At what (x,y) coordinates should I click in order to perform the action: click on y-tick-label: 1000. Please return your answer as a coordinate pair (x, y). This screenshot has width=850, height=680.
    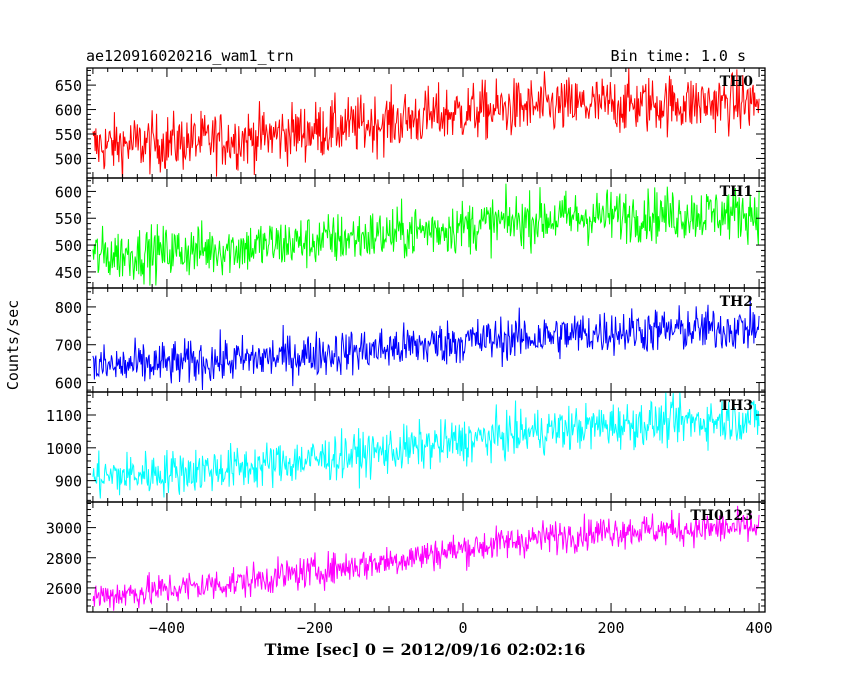
    Looking at the image, I should click on (64, 449).